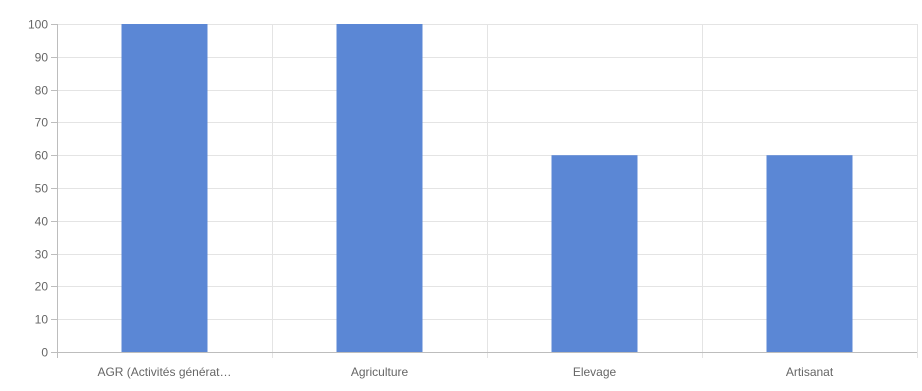  I want to click on y-tick-label: 60, so click(42, 156).